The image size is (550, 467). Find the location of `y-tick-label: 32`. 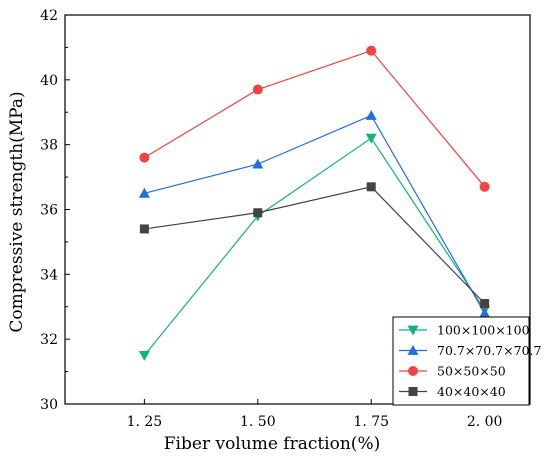

y-tick-label: 32 is located at coordinates (49, 340).